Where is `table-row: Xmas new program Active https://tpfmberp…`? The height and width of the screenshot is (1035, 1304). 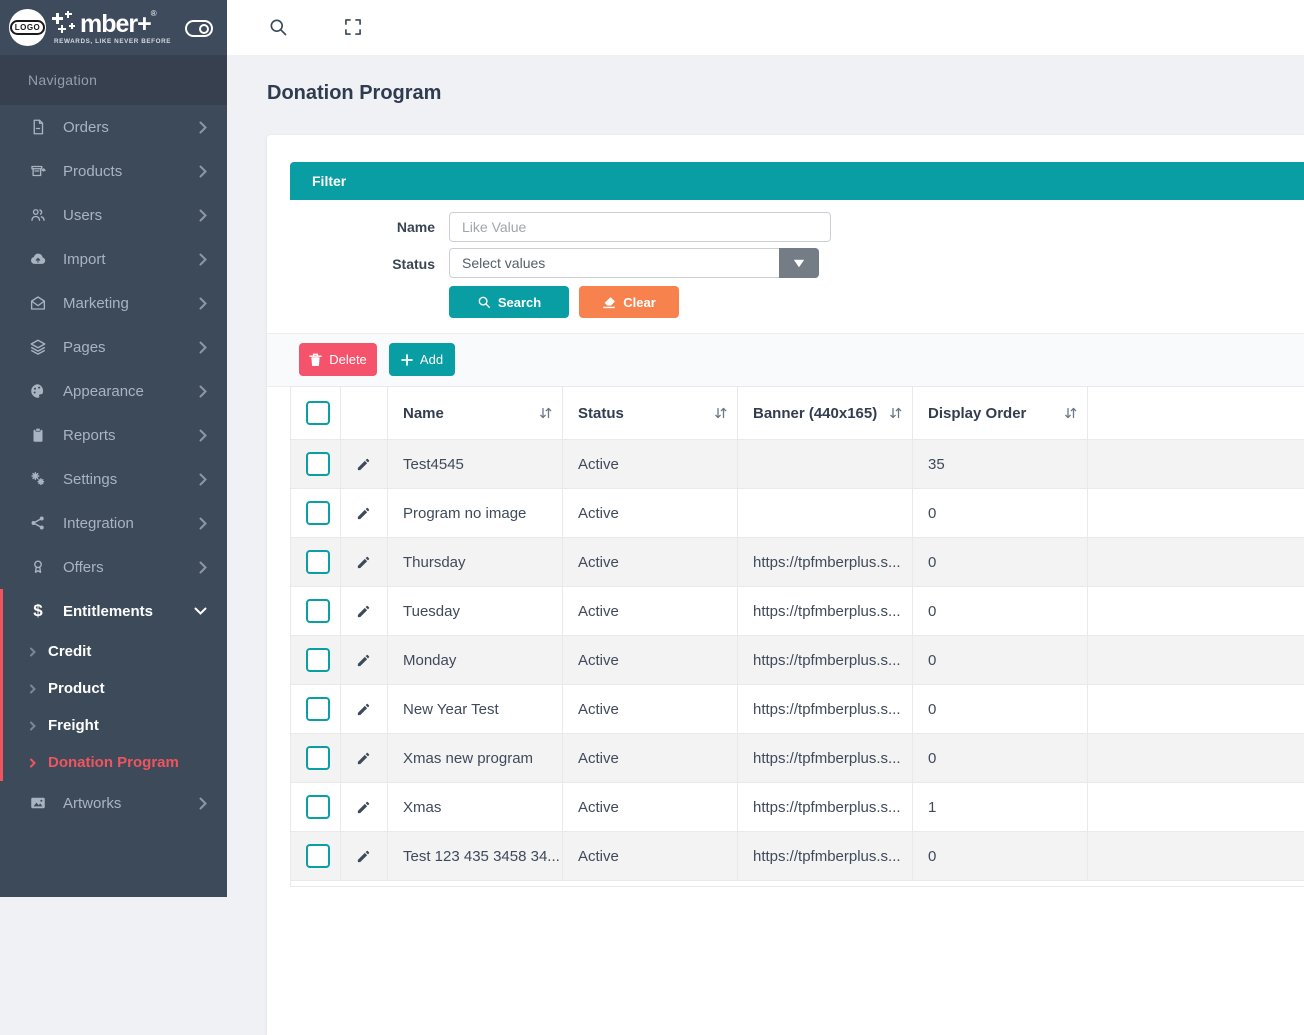
table-row: Xmas new program Active https://tpfmberp… is located at coordinates (797, 758).